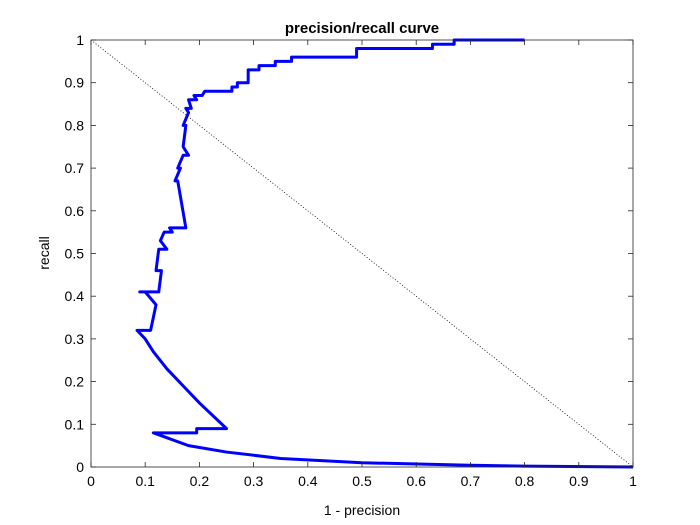  Describe the element at coordinates (200, 481) in the screenshot. I see `x-tick-label: 0.2` at that location.